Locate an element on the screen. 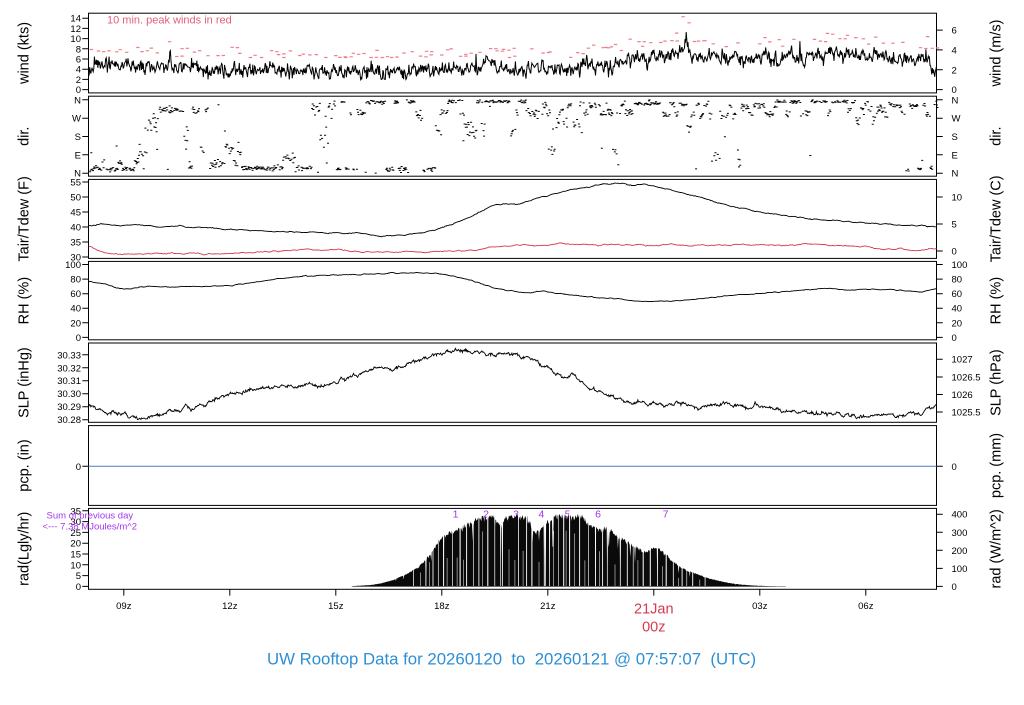  svg-text: 18z is located at coordinates (442, 606).